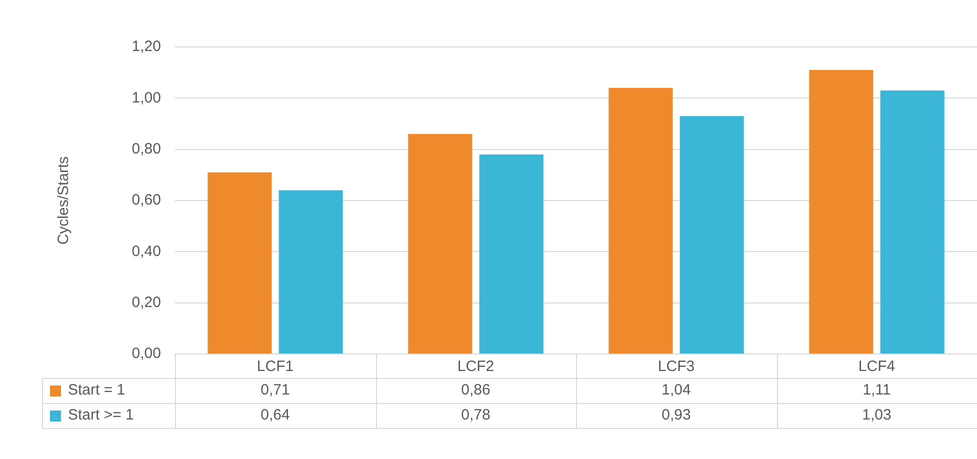 Image resolution: width=977 pixels, height=459 pixels. What do you see at coordinates (877, 367) in the screenshot?
I see `x-tick-label: LCF4` at bounding box center [877, 367].